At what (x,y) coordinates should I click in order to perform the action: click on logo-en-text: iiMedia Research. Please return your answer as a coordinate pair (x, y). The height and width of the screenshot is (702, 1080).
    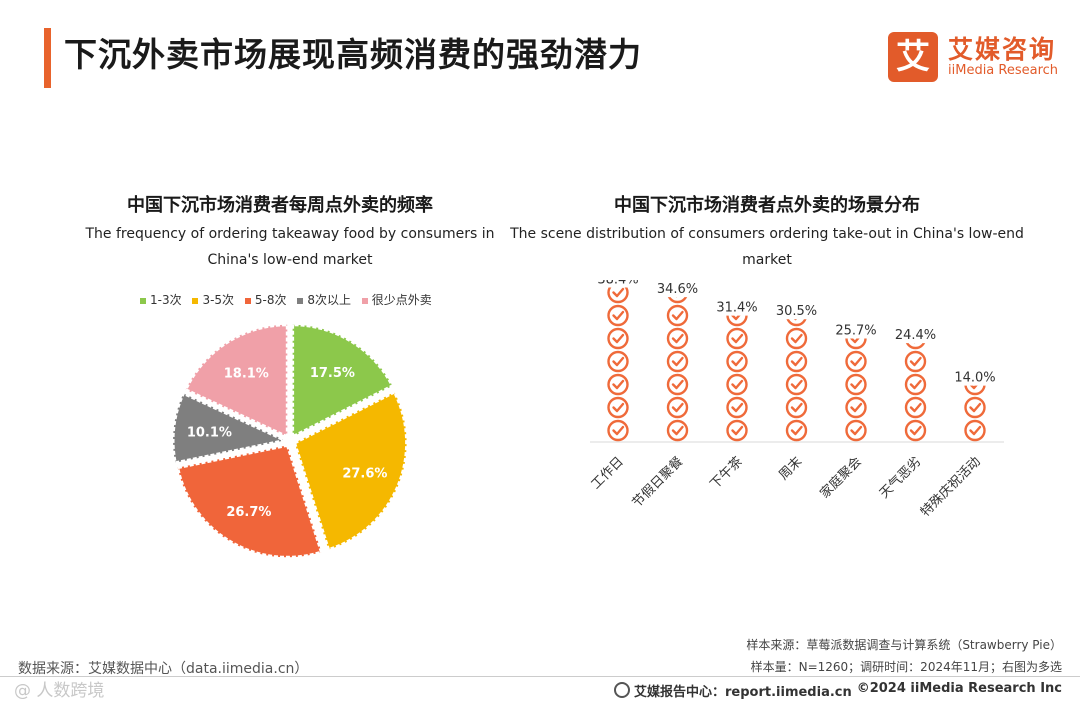
    Looking at the image, I should click on (1003, 70).